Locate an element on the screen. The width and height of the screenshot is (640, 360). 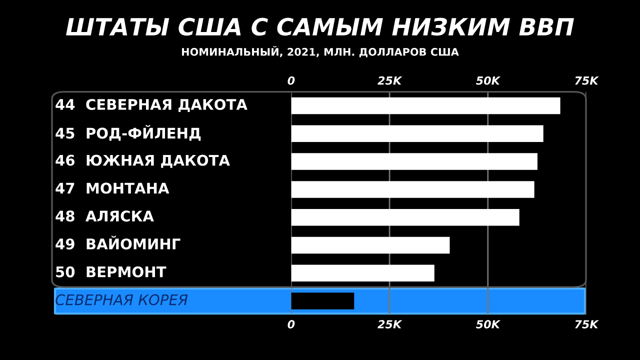
y-tick-label: 45 РОД-ФЙЛЕНД is located at coordinates (128, 133).